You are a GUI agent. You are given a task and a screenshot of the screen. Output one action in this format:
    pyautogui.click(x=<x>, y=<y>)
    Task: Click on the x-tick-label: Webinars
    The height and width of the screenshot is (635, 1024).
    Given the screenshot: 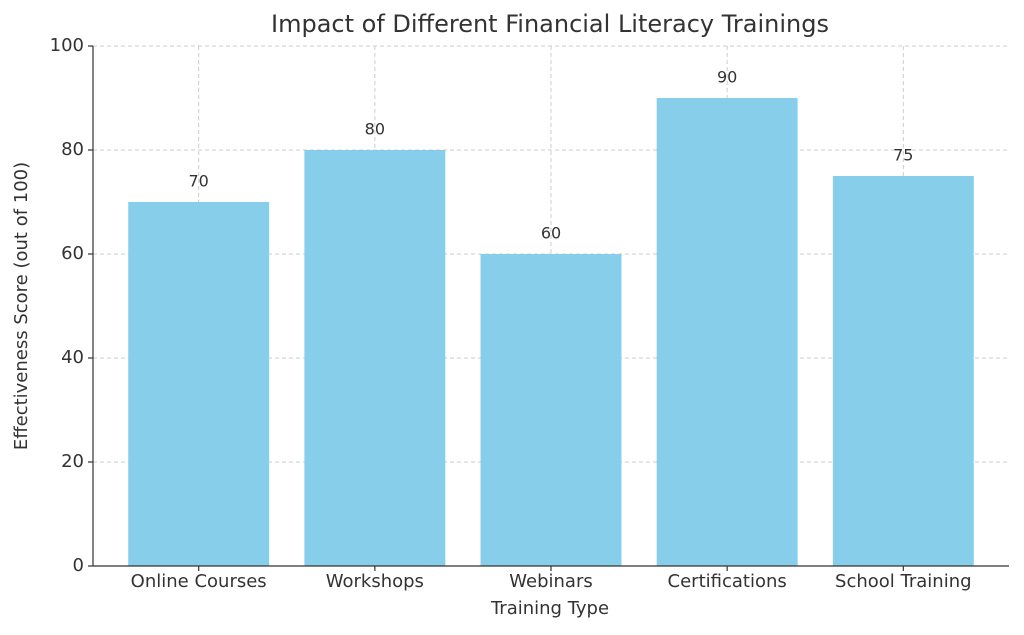 What is the action you would take?
    pyautogui.click(x=550, y=581)
    